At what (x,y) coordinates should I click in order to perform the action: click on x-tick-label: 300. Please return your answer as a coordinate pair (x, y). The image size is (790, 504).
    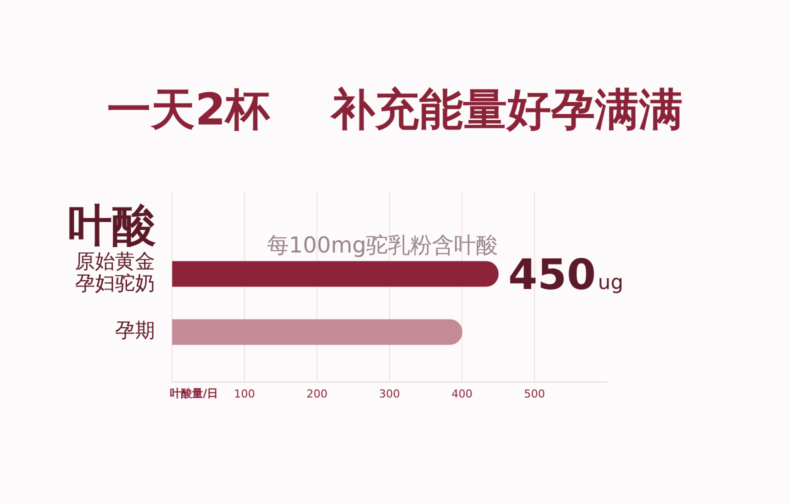
    Looking at the image, I should click on (389, 393).